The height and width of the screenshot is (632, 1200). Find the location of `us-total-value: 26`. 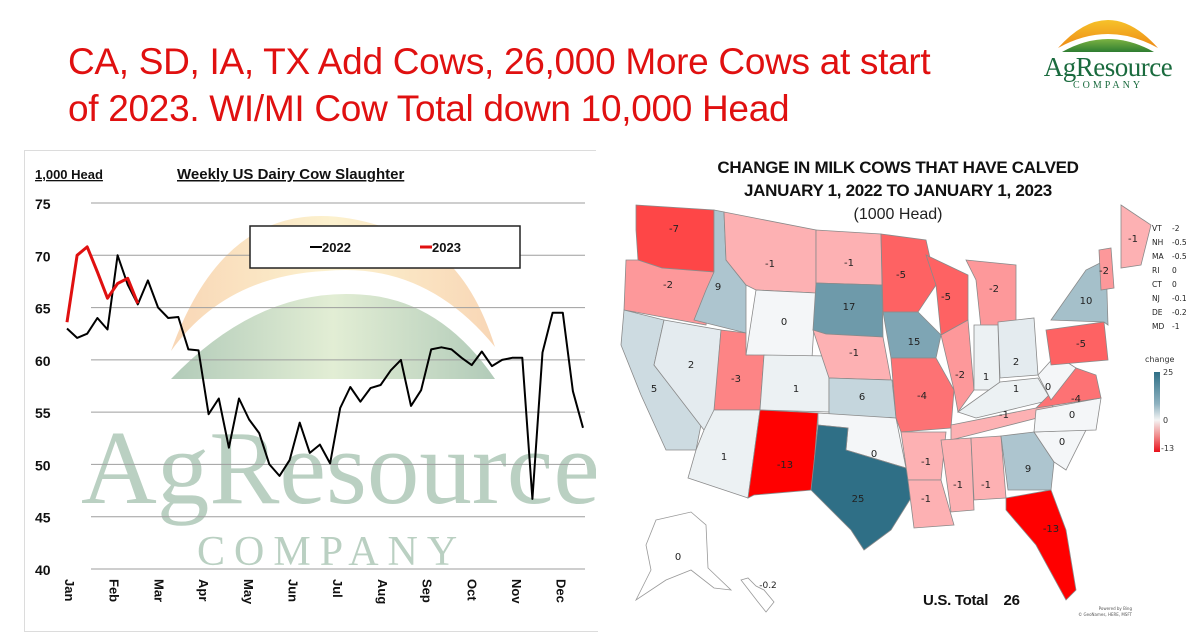

us-total-value: 26 is located at coordinates (1011, 600).